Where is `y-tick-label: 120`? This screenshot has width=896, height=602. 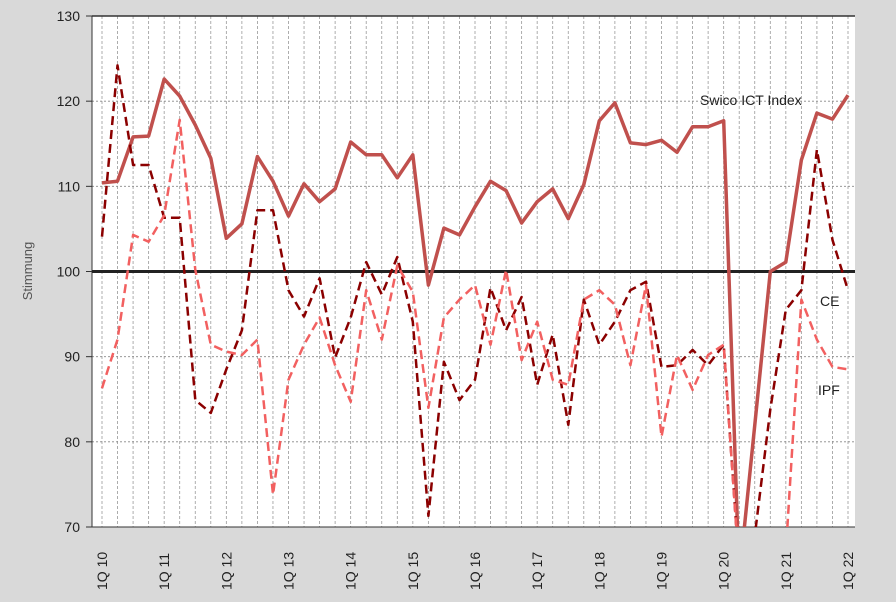
y-tick-label: 120 is located at coordinates (69, 101).